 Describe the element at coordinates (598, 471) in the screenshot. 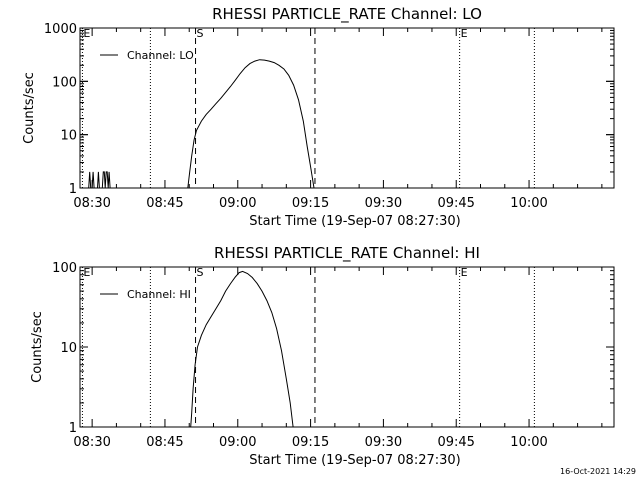

I see `plot-timestamp: 16-Oct-2021 14:29` at that location.